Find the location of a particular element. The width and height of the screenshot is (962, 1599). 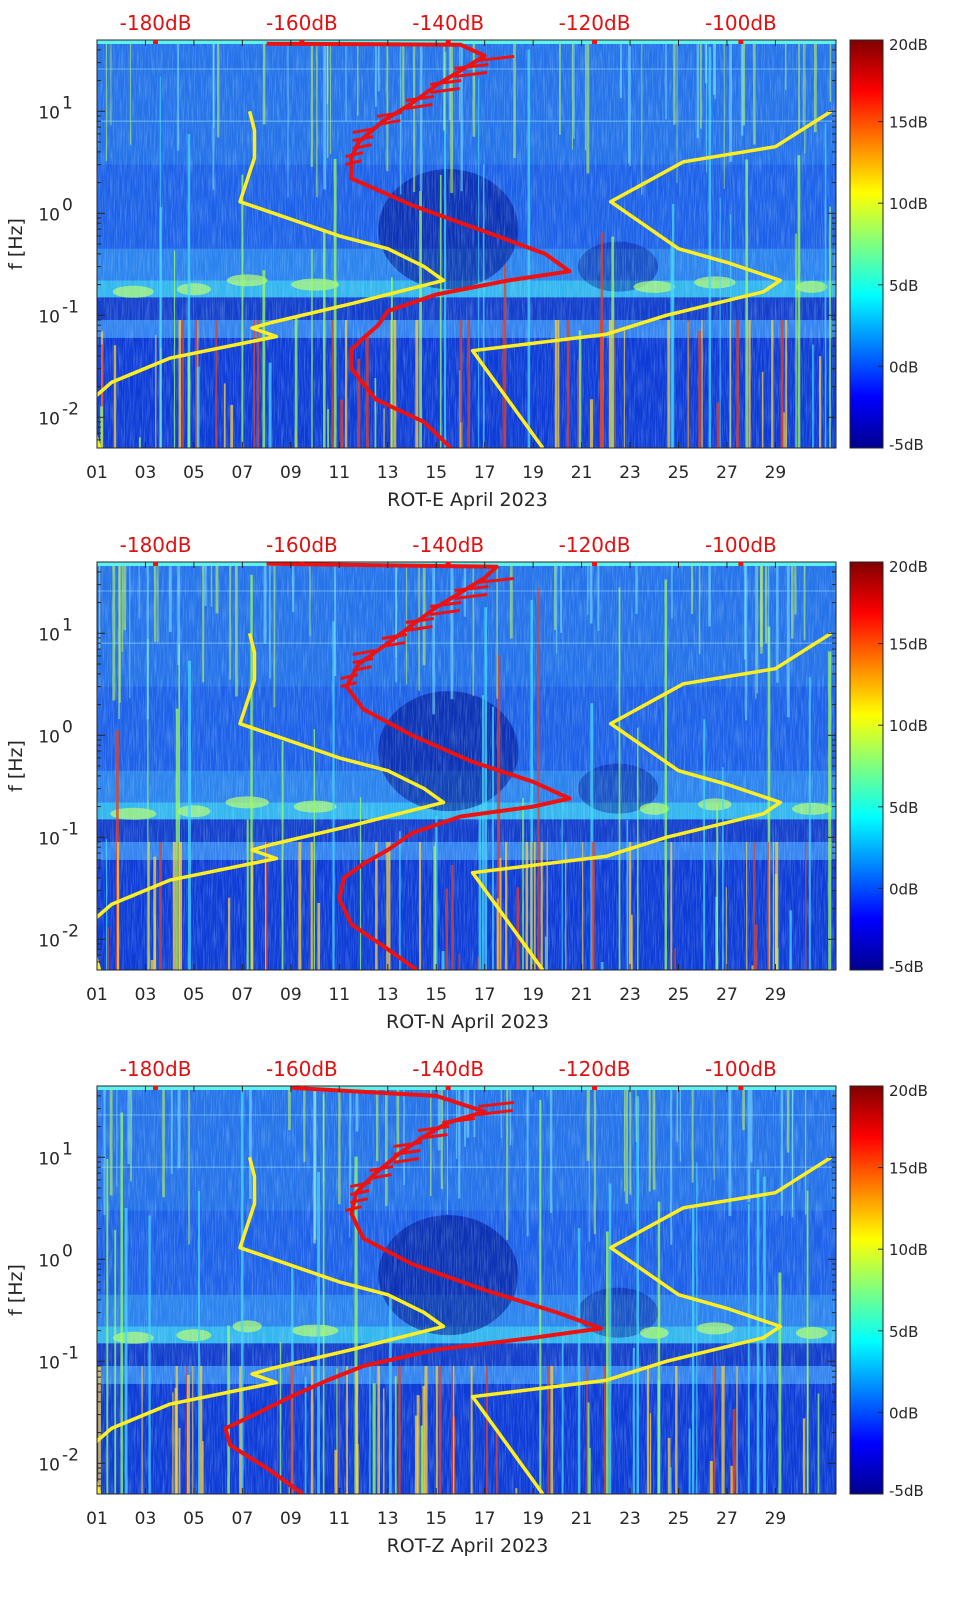

colorbar is located at coordinates (866, 766).